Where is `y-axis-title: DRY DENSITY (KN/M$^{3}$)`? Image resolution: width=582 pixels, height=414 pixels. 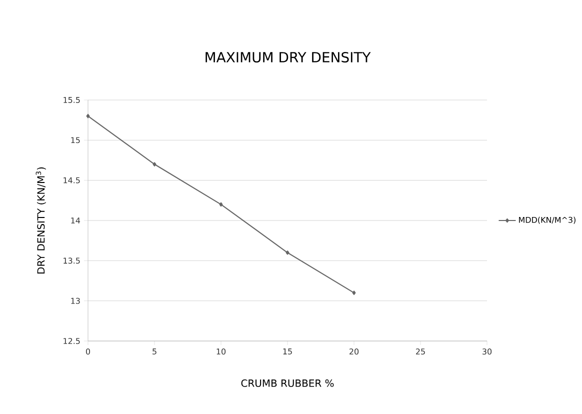 y-axis-title: DRY DENSITY (KN/M$^{3}$) is located at coordinates (41, 220).